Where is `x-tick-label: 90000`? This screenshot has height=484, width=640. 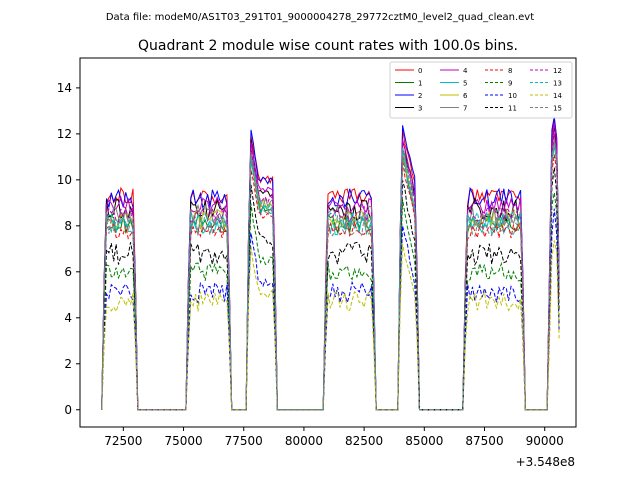 x-tick-label: 90000 is located at coordinates (545, 441).